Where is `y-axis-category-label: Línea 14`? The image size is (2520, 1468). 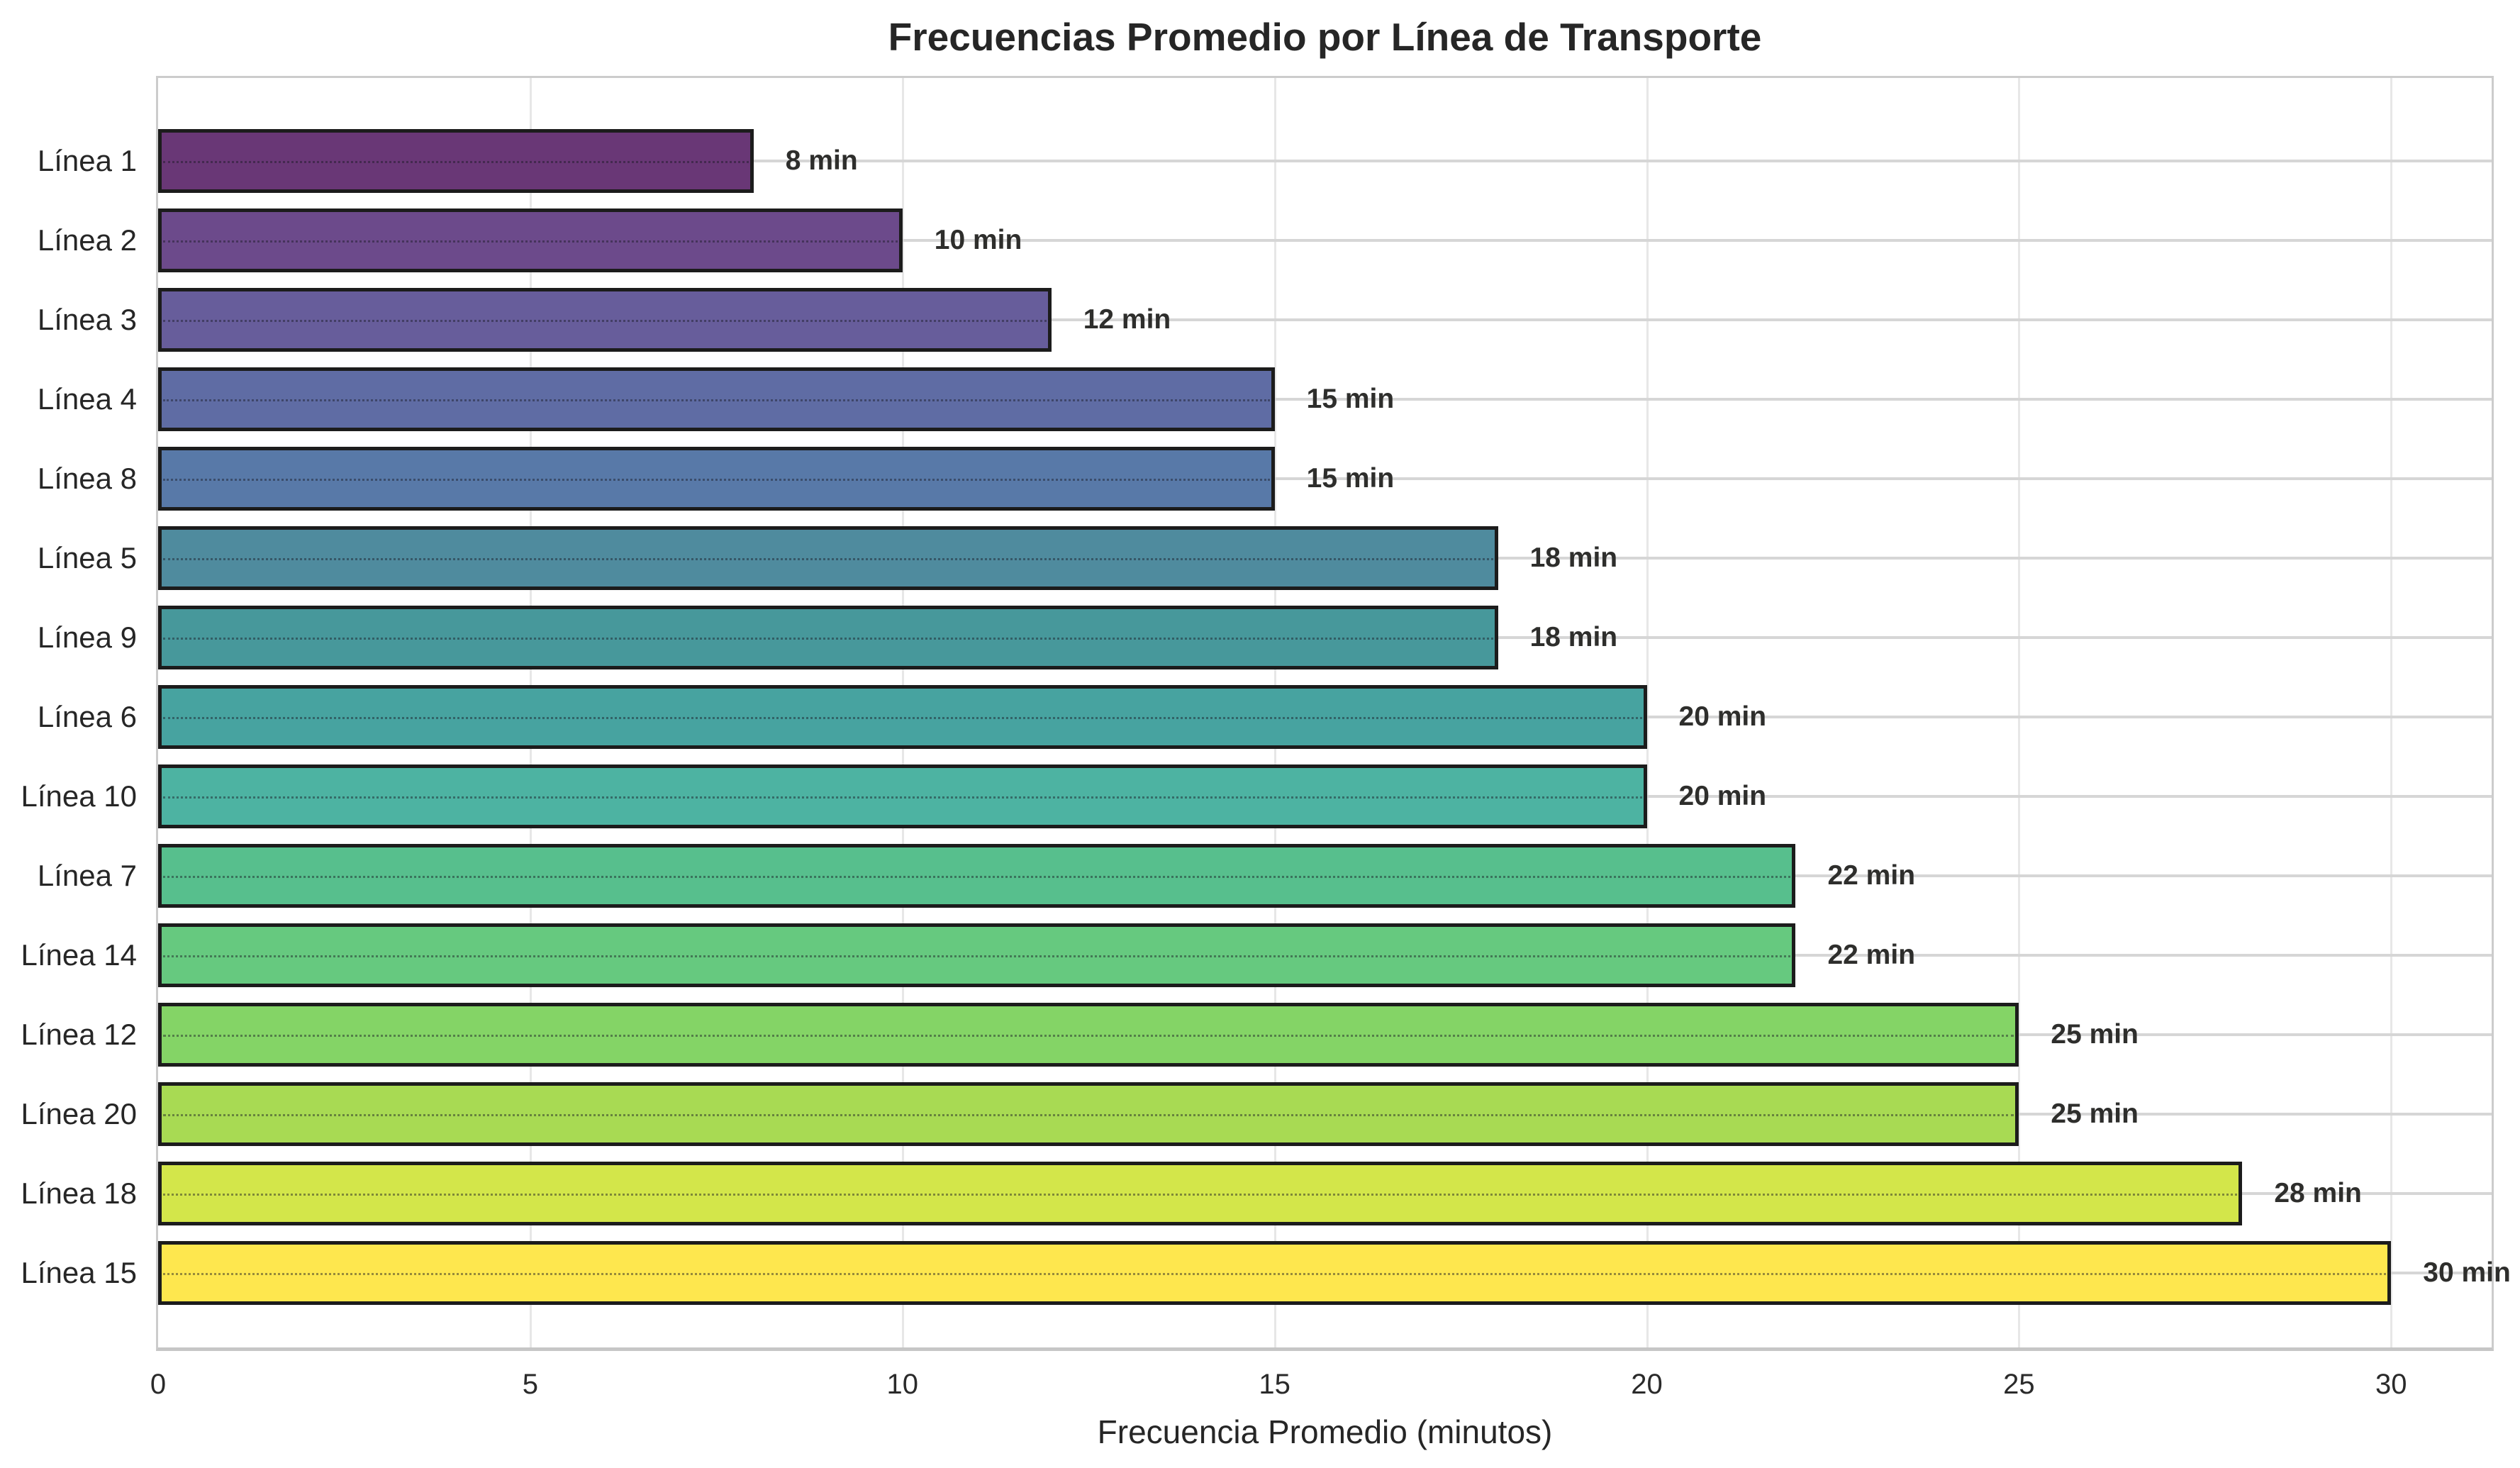
y-axis-category-label: Línea 14 is located at coordinates (80, 955).